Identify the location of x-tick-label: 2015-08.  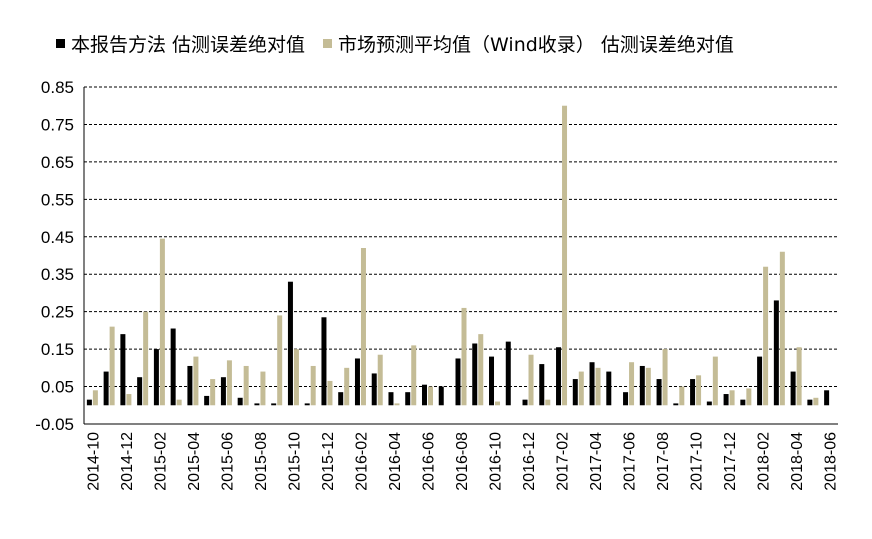
(261, 461).